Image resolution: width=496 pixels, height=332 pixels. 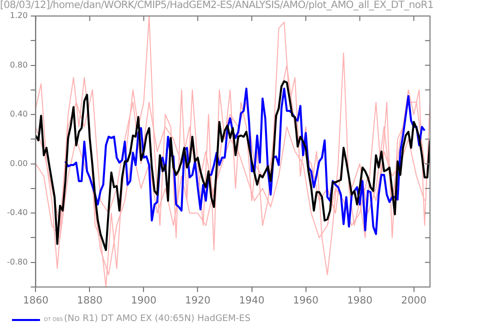 I want to click on y-tick-label: 0.40, so click(x=19, y=114).